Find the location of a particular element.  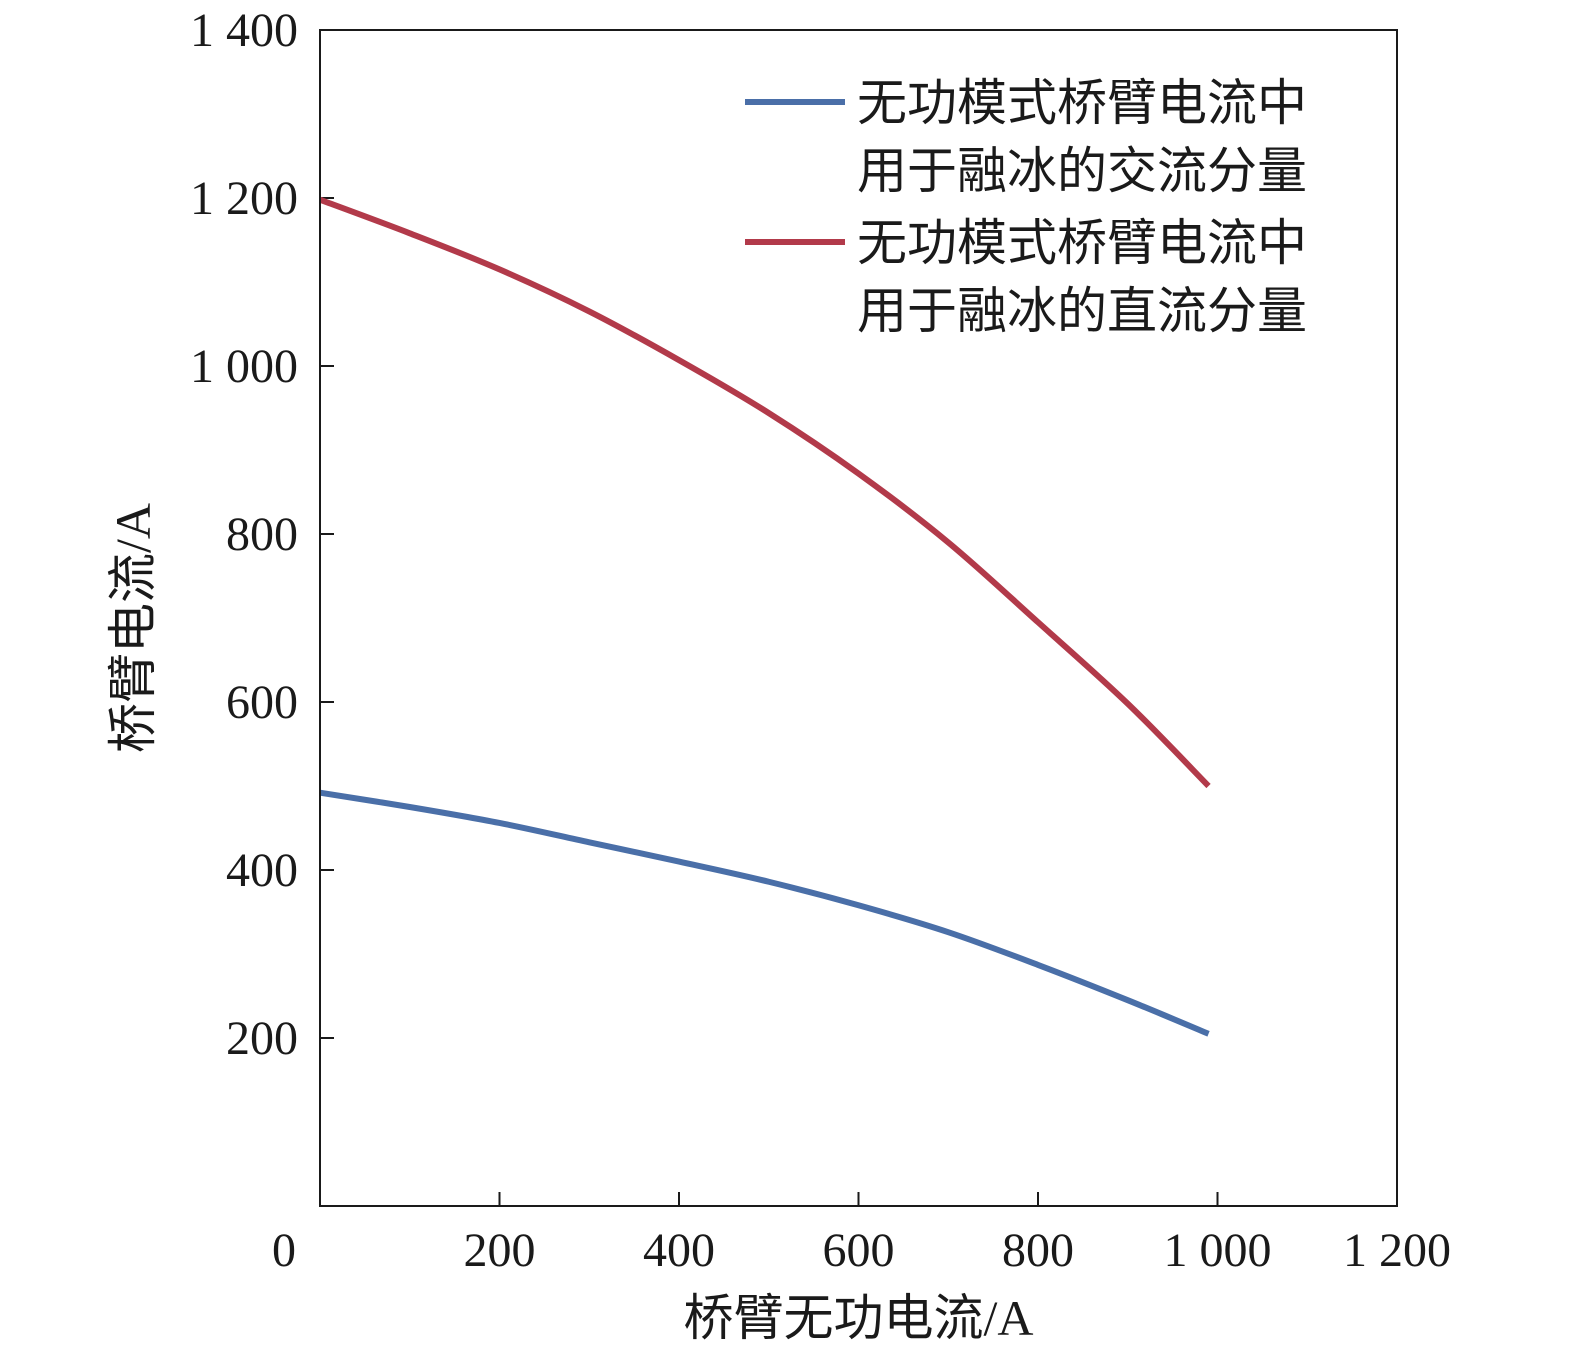

y-tick-label: 1 200 is located at coordinates (244, 198).